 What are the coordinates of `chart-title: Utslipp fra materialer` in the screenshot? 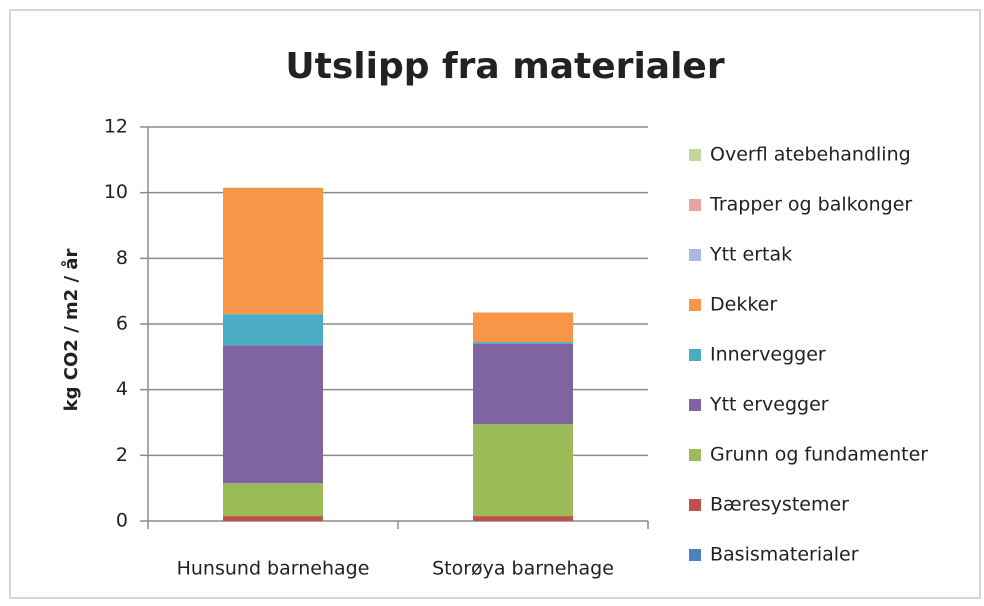 It's located at (504, 66).